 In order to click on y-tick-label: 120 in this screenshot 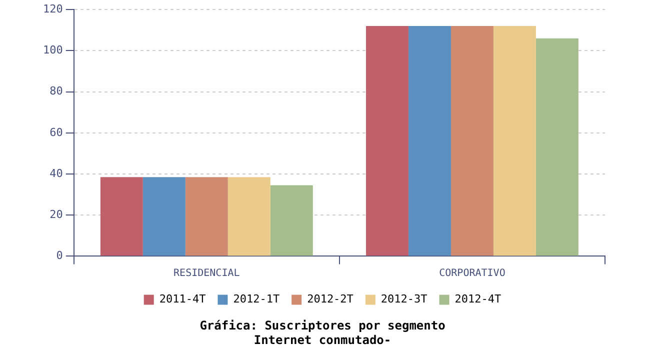, I will do `click(52, 9)`.